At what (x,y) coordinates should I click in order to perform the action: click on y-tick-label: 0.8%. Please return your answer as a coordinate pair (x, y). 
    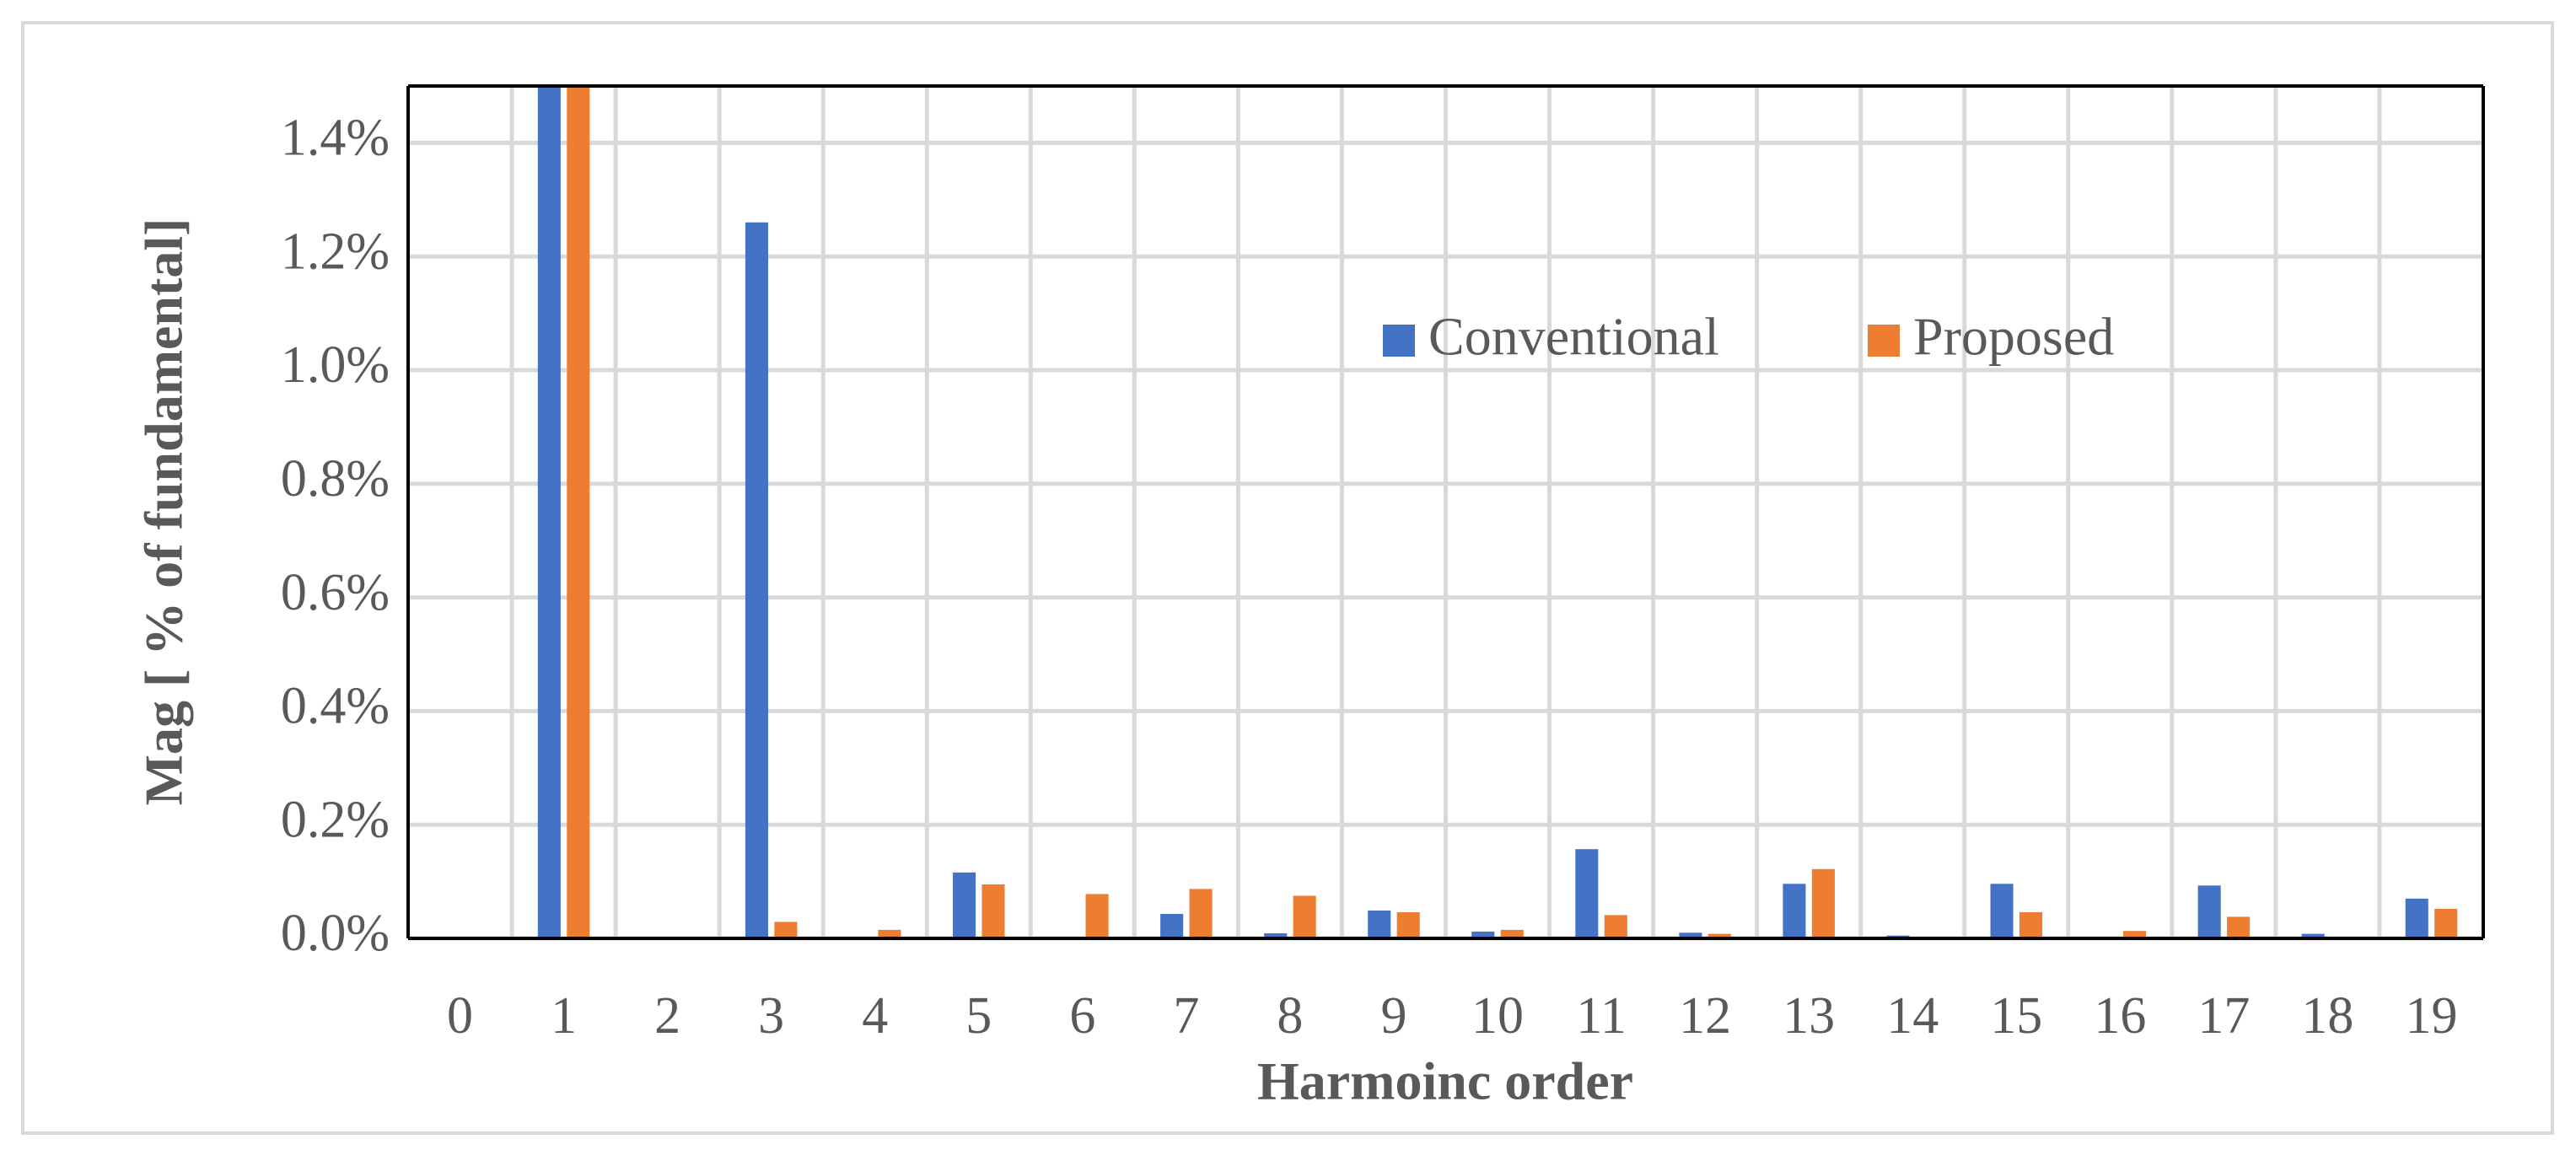
    Looking at the image, I should click on (335, 479).